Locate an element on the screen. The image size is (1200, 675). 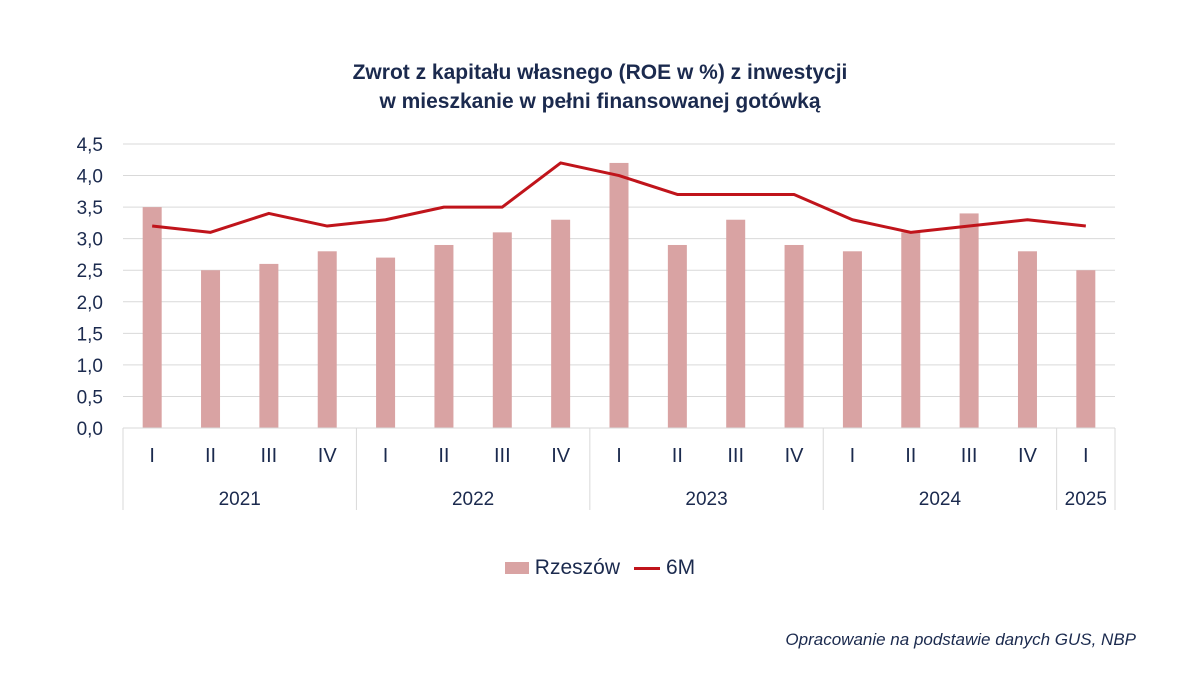
series-line-6m is located at coordinates (619, 197).